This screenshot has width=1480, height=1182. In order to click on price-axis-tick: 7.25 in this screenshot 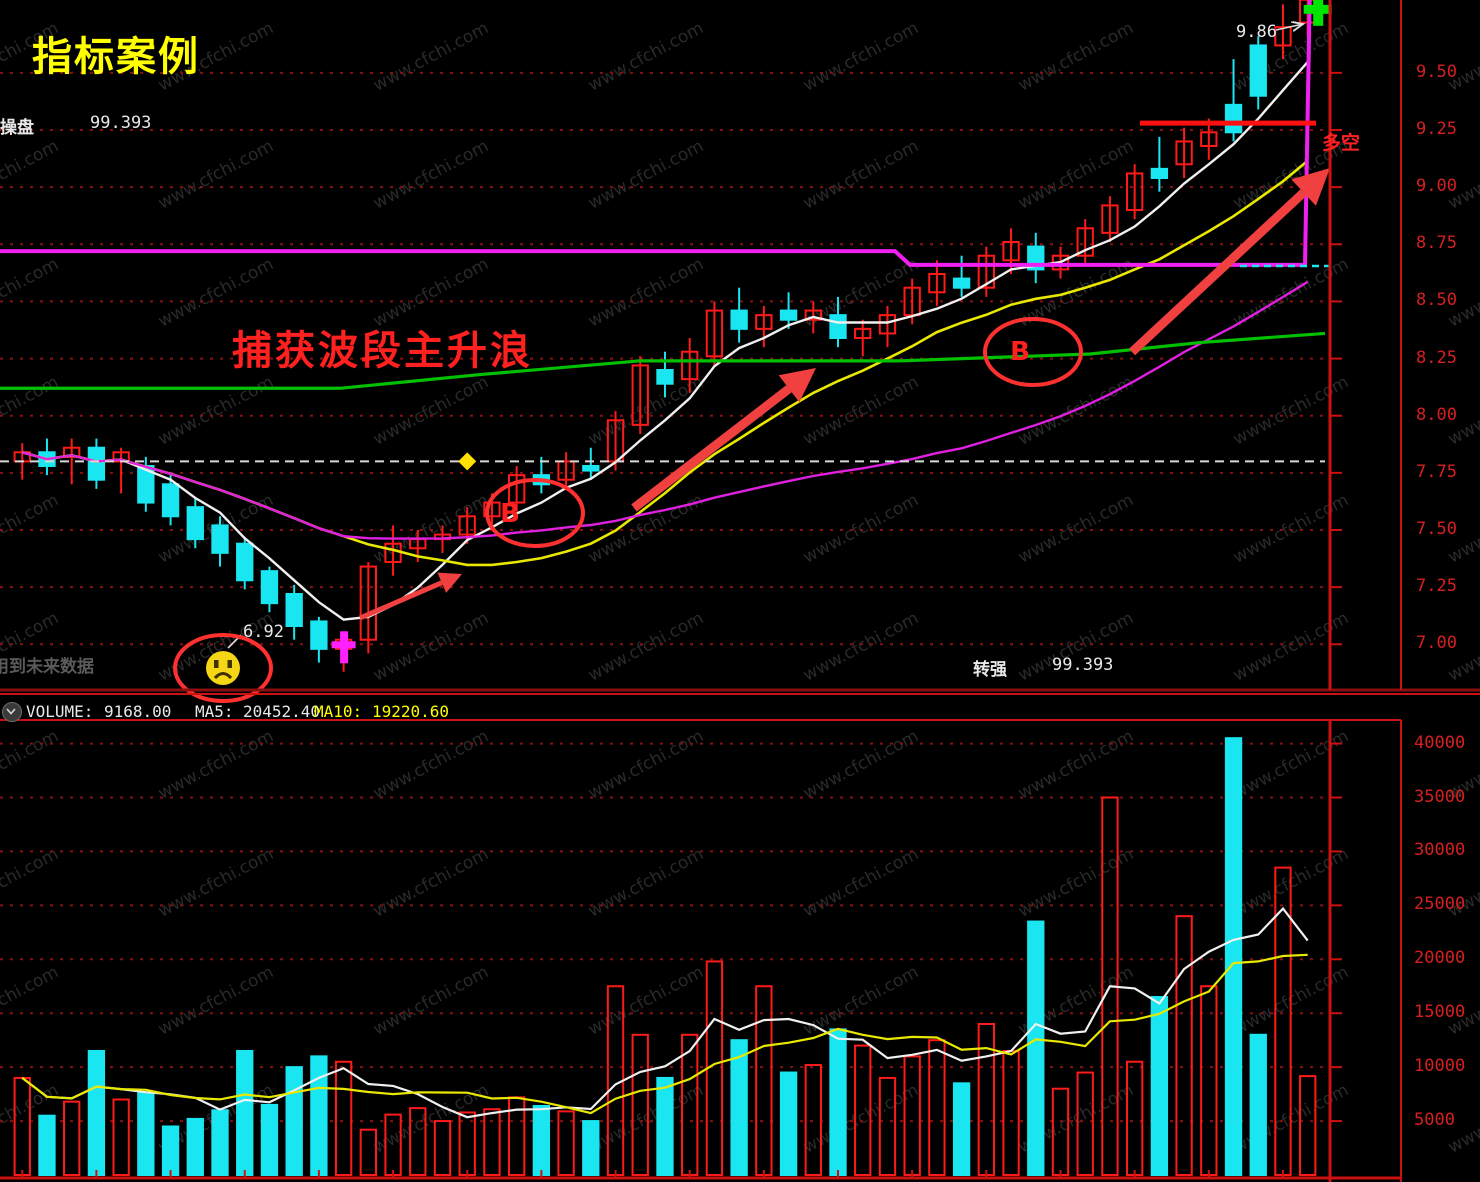, I will do `click(1436, 586)`.